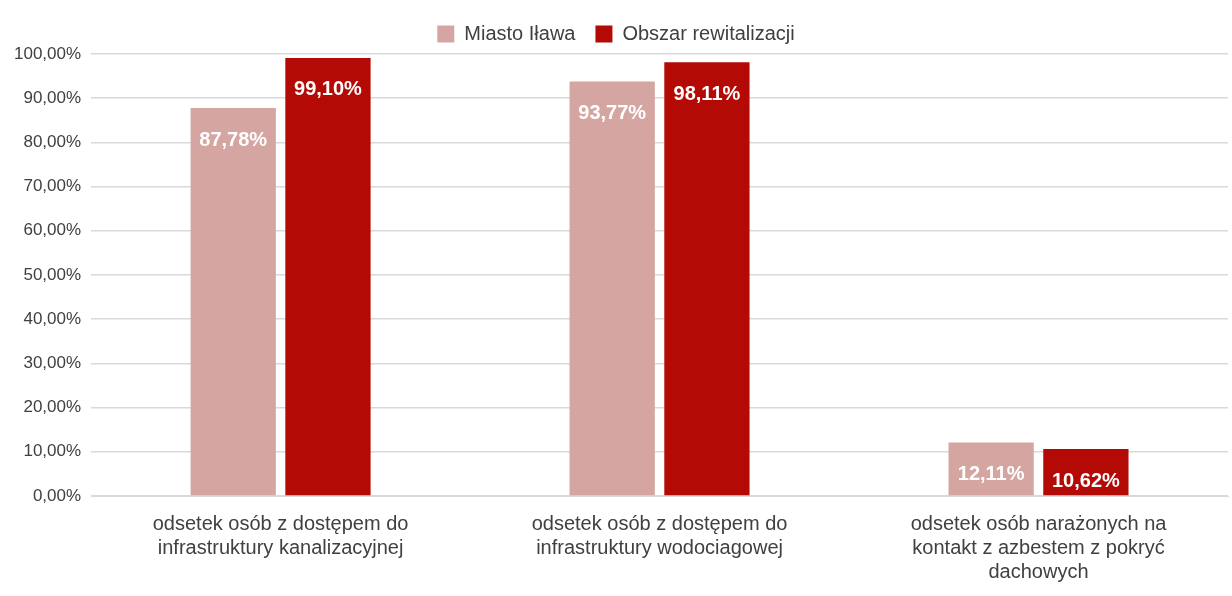  What do you see at coordinates (1039, 546) in the screenshot?
I see `x-tick-label: odsetek osób narażonych na kontakt z azbestem z pokryć dachowych` at bounding box center [1039, 546].